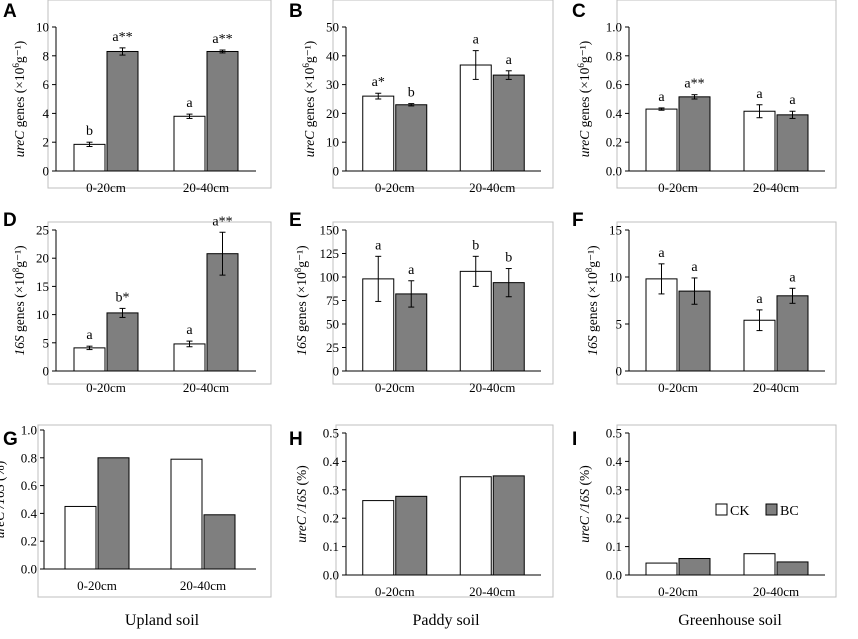 The height and width of the screenshot is (639, 858). Describe the element at coordinates (614, 27) in the screenshot. I see `y-tick-label: 1.0` at that location.